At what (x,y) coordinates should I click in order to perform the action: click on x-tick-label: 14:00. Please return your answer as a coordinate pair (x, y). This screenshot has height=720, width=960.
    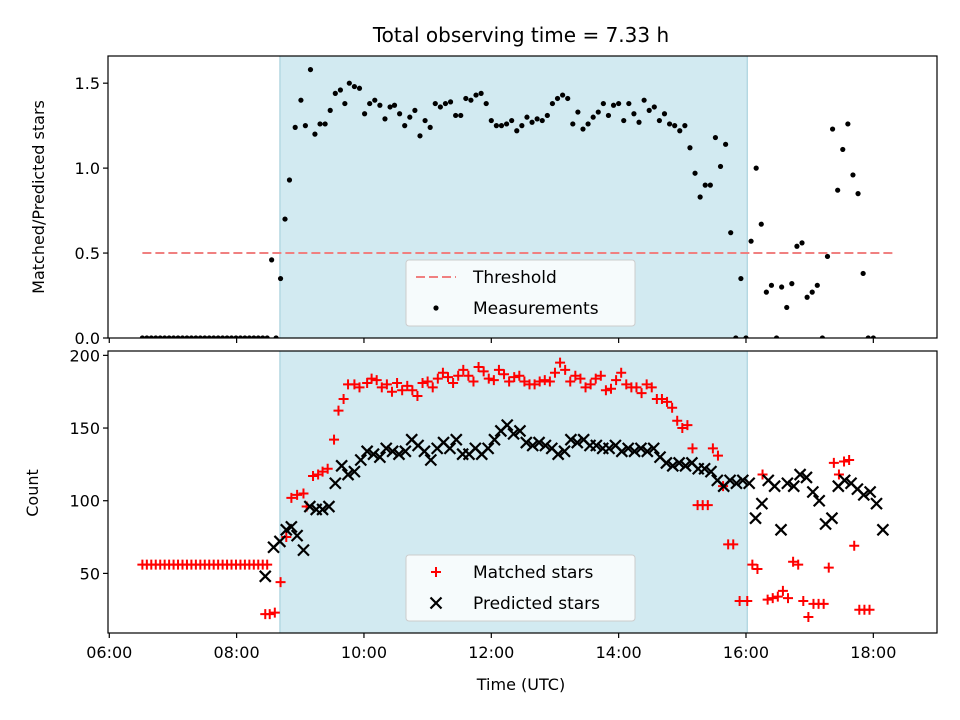
    Looking at the image, I should click on (619, 652).